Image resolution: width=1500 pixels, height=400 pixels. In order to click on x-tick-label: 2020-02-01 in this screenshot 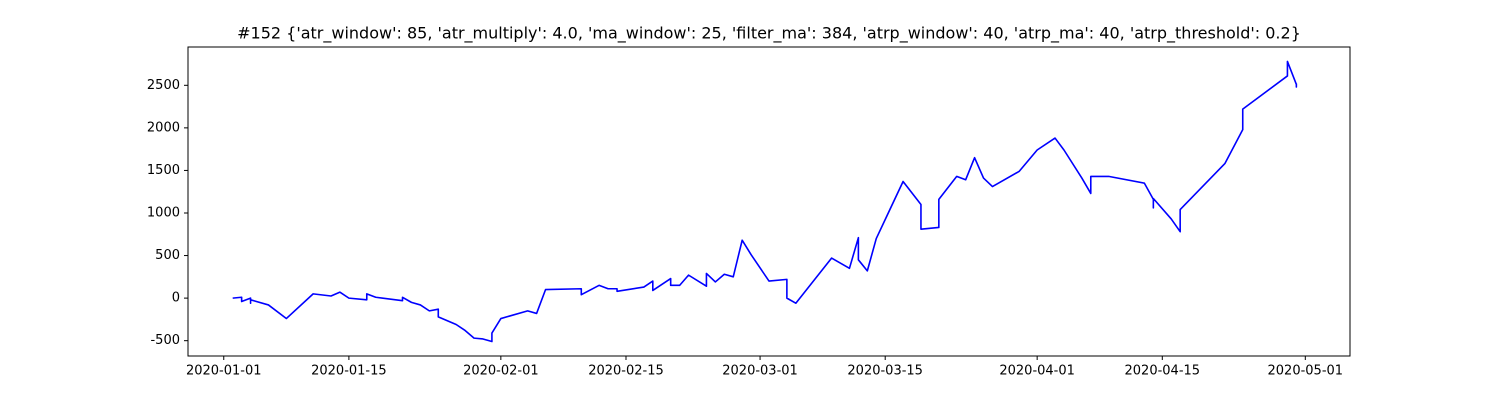, I will do `click(501, 371)`.